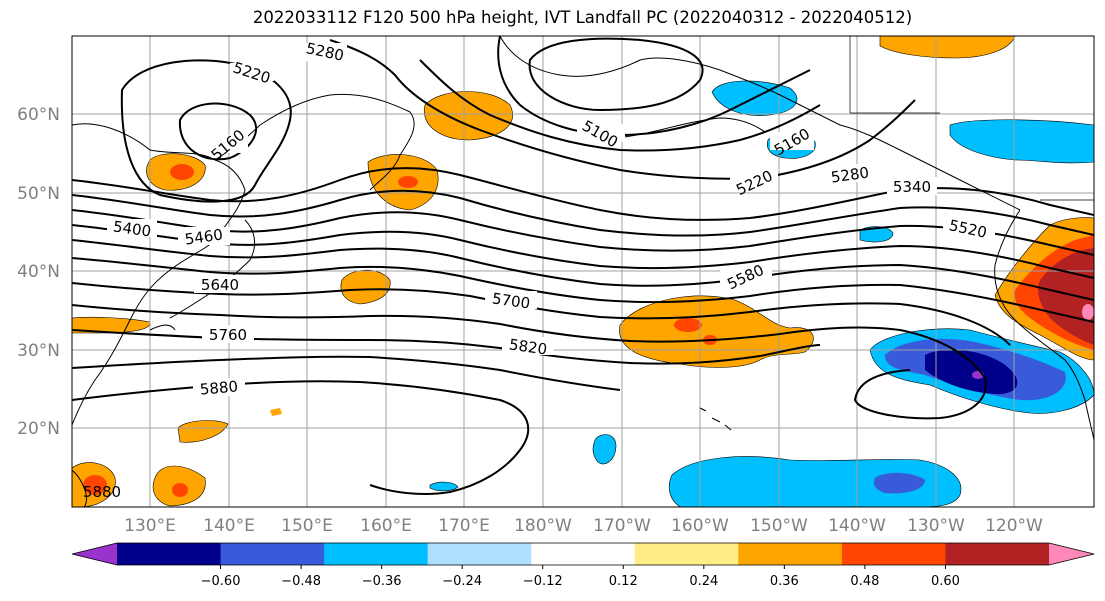 This screenshot has width=1105, height=601. Describe the element at coordinates (622, 526) in the screenshot. I see `lon-label: 170°W` at that location.